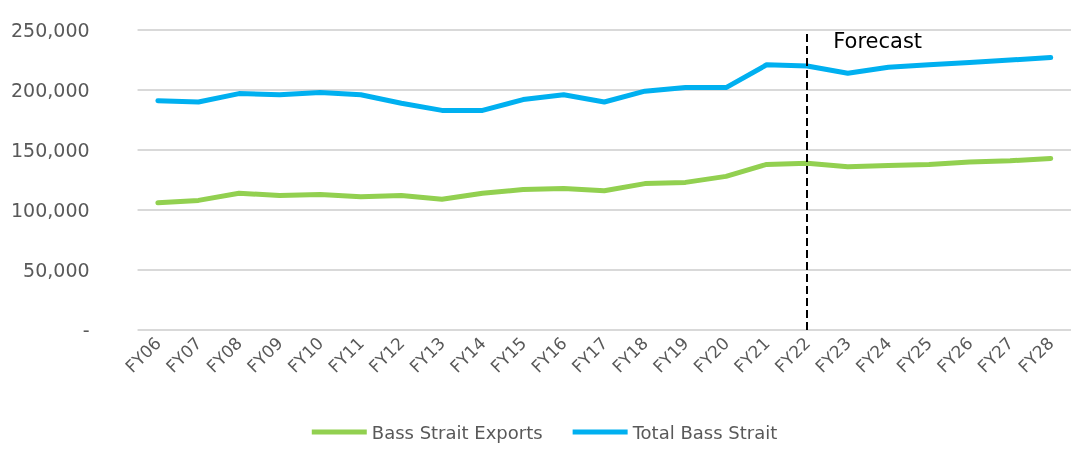 The width and height of the screenshot is (1089, 458). I want to click on y-tick-label: 50,000, so click(56, 270).